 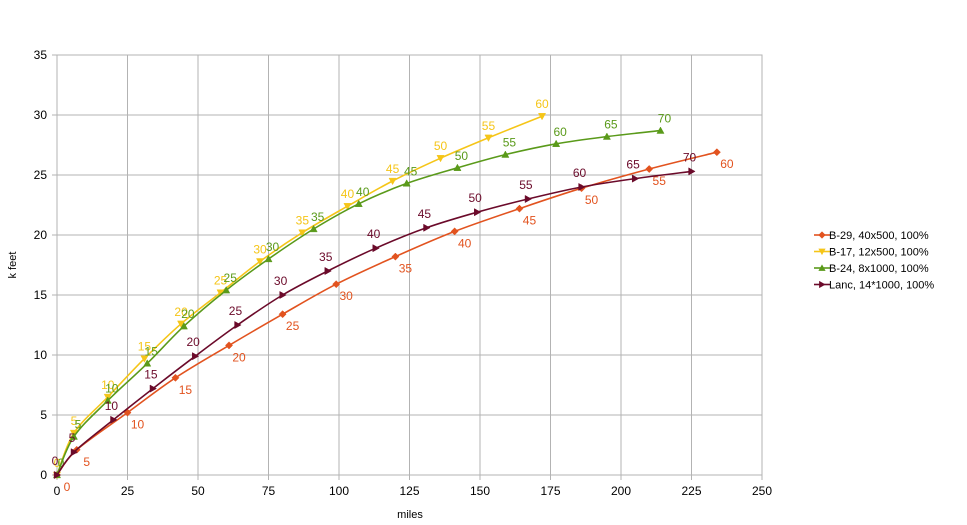 I want to click on y-tick-label: 15, so click(x=41, y=295).